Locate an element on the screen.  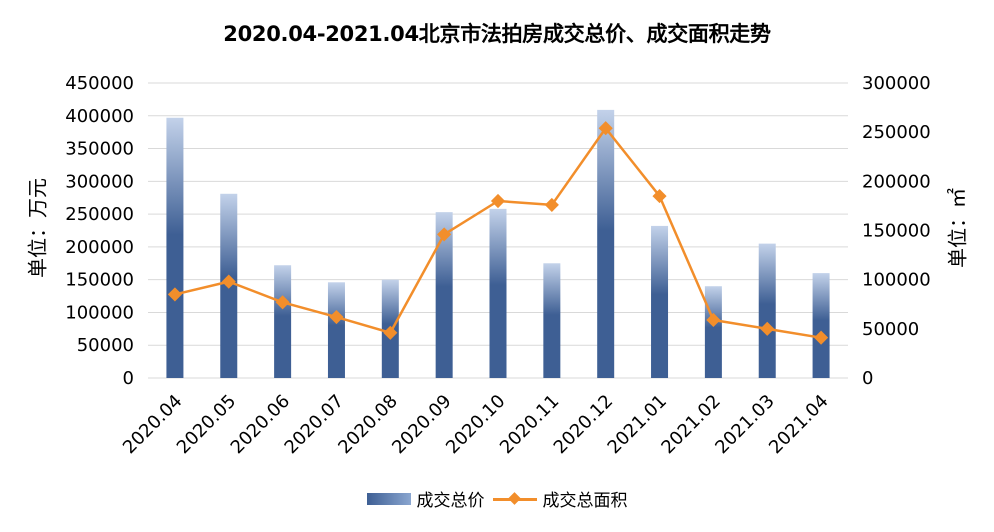
y-tick-right-label: 50000 is located at coordinates (890, 329).